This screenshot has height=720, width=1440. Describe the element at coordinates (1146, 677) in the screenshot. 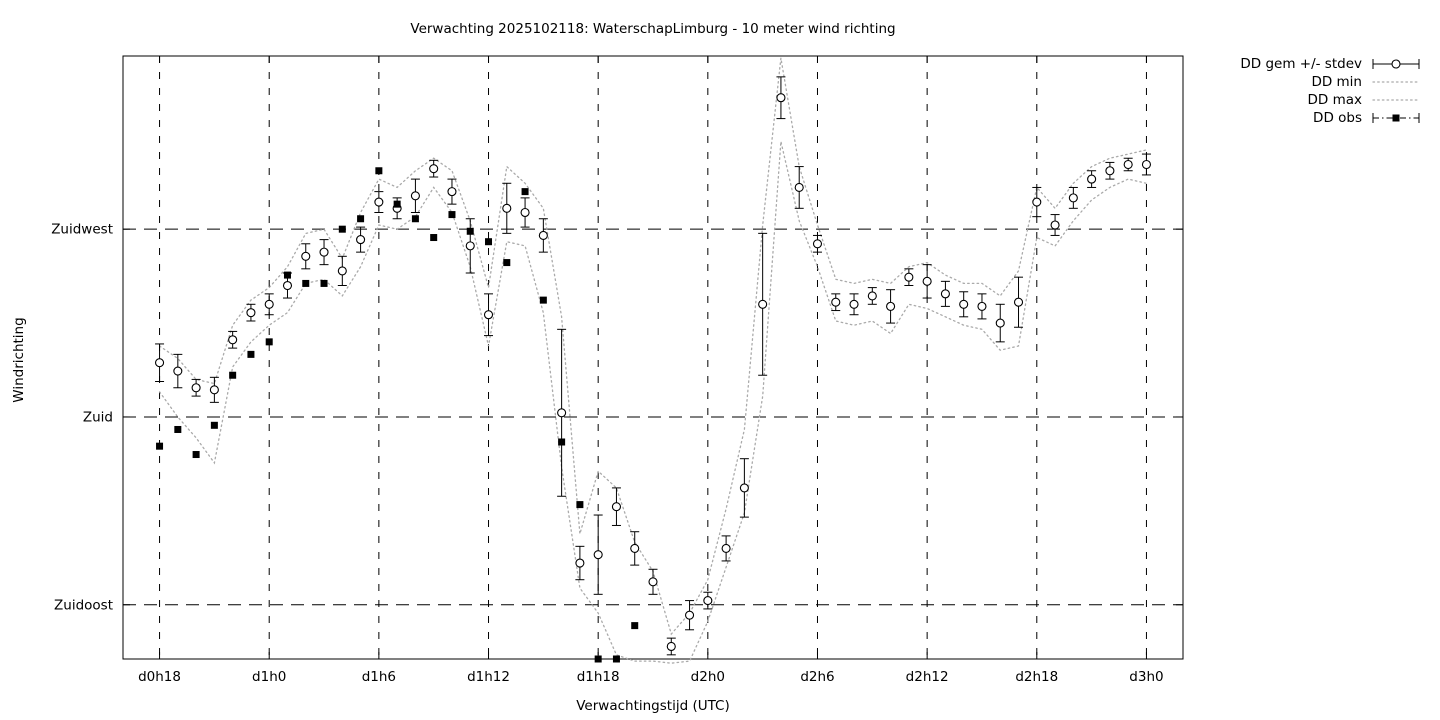

I see `x-tick-label: d3h0` at that location.